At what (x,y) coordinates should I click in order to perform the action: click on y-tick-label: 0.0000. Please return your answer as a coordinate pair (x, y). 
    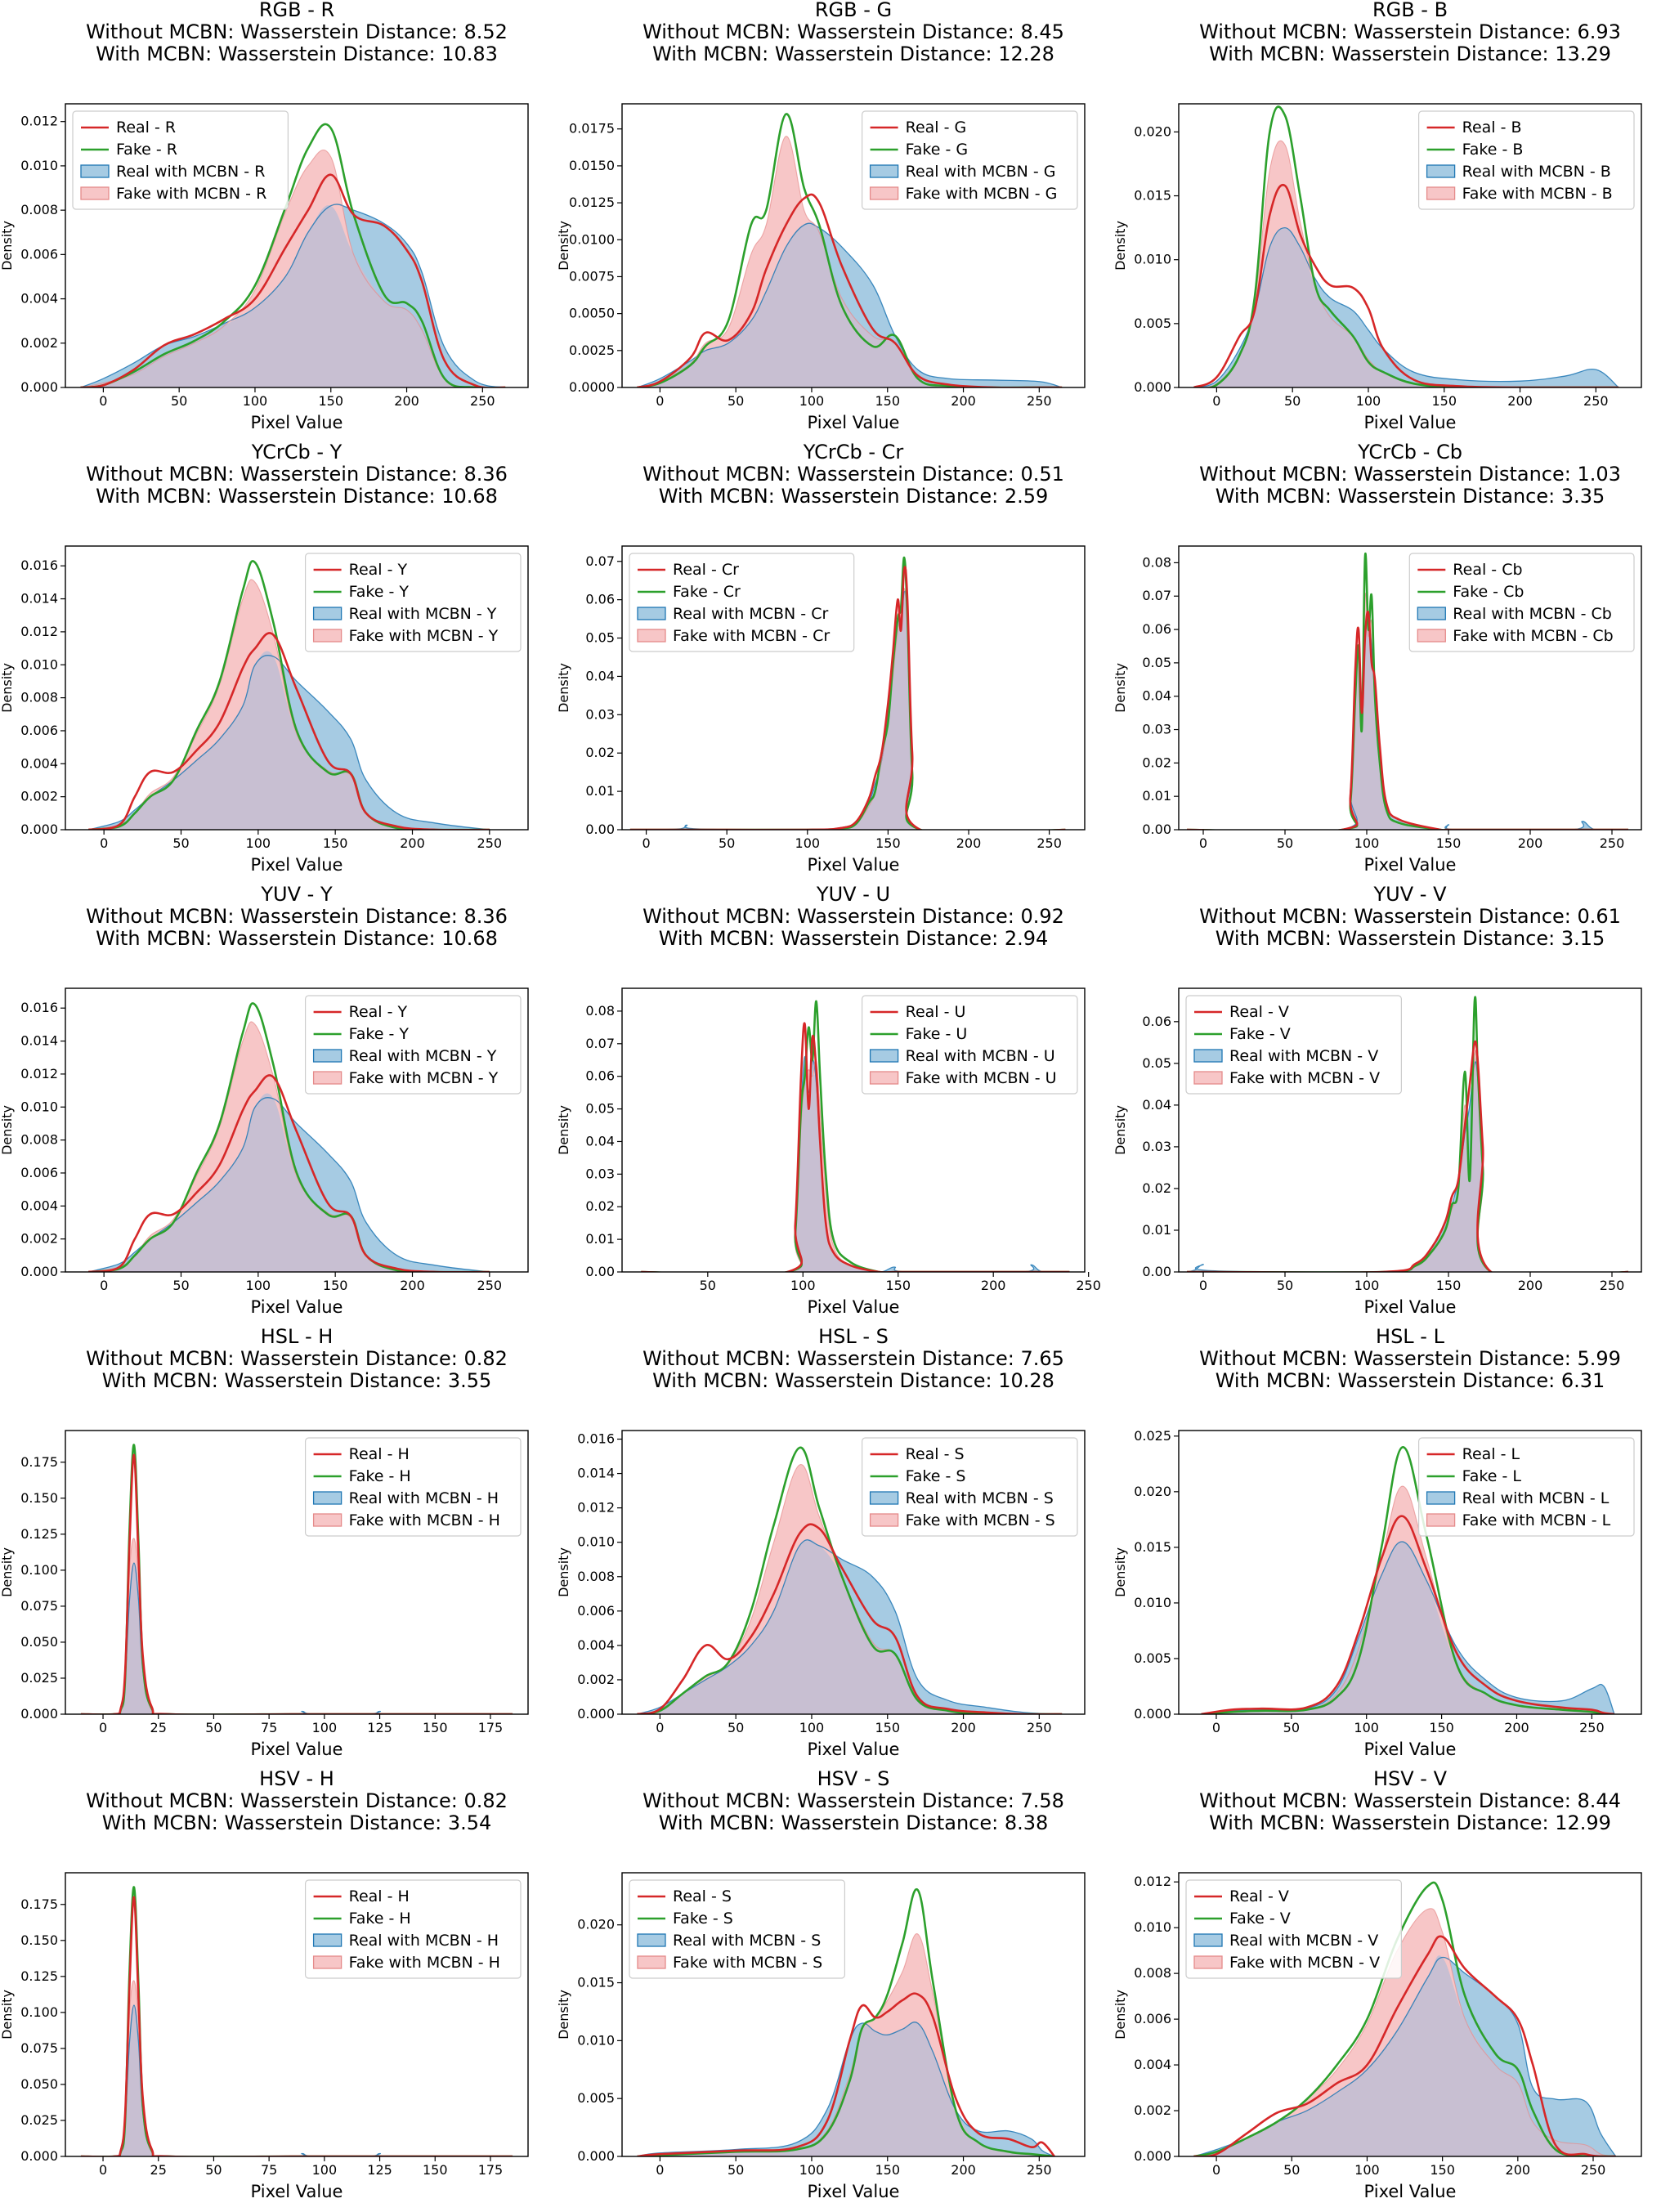
    Looking at the image, I should click on (592, 387).